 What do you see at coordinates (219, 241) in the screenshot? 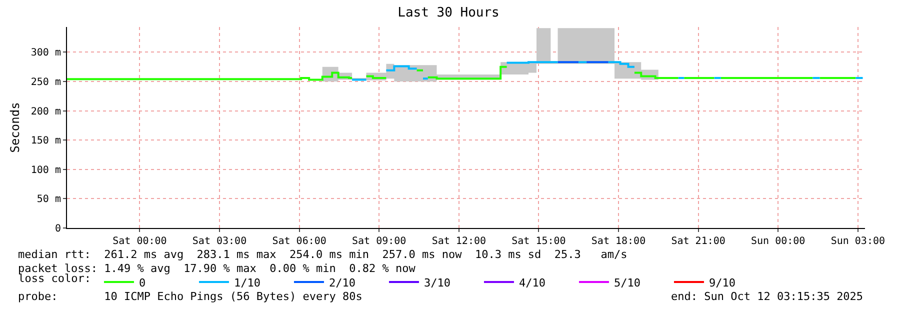
I see `x-tick-label: Sat 03:00` at bounding box center [219, 241].